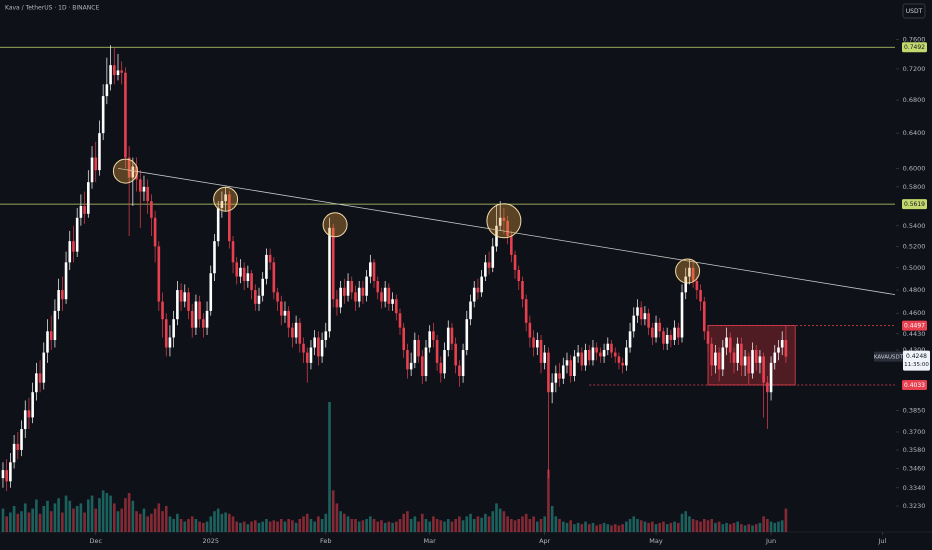  What do you see at coordinates (914, 432) in the screenshot?
I see `y-tick-label: 0.3700` at bounding box center [914, 432].